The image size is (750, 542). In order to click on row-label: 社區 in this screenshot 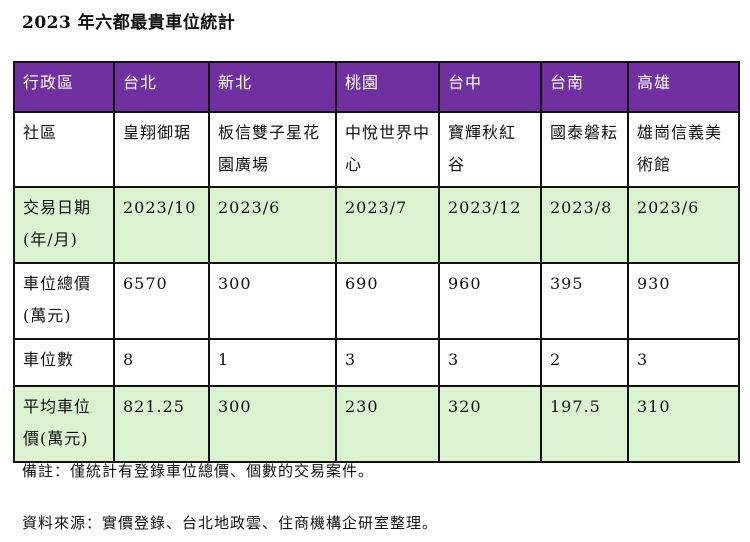, I will do `click(64, 149)`.